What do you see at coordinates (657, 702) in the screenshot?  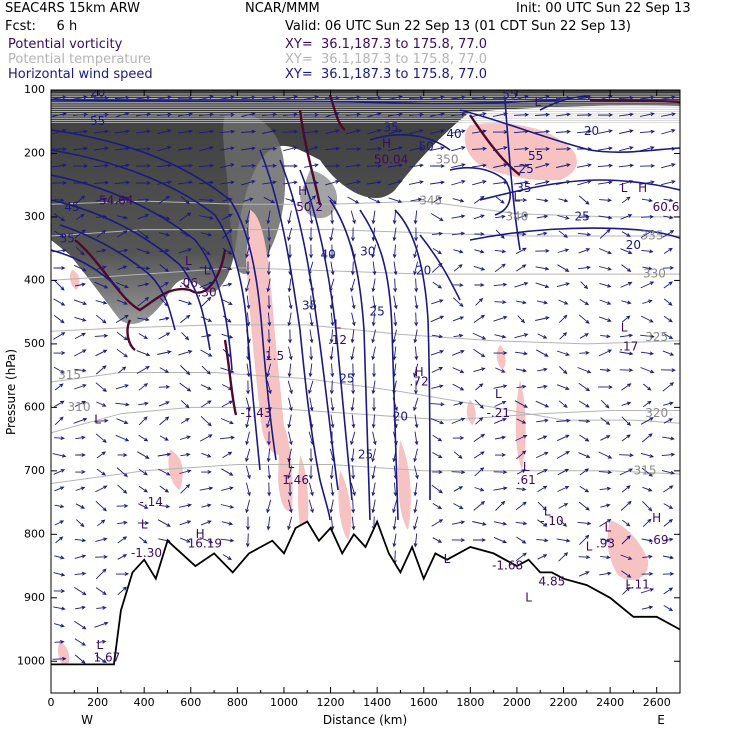 I see `x-tick-label: 2600` at bounding box center [657, 702].